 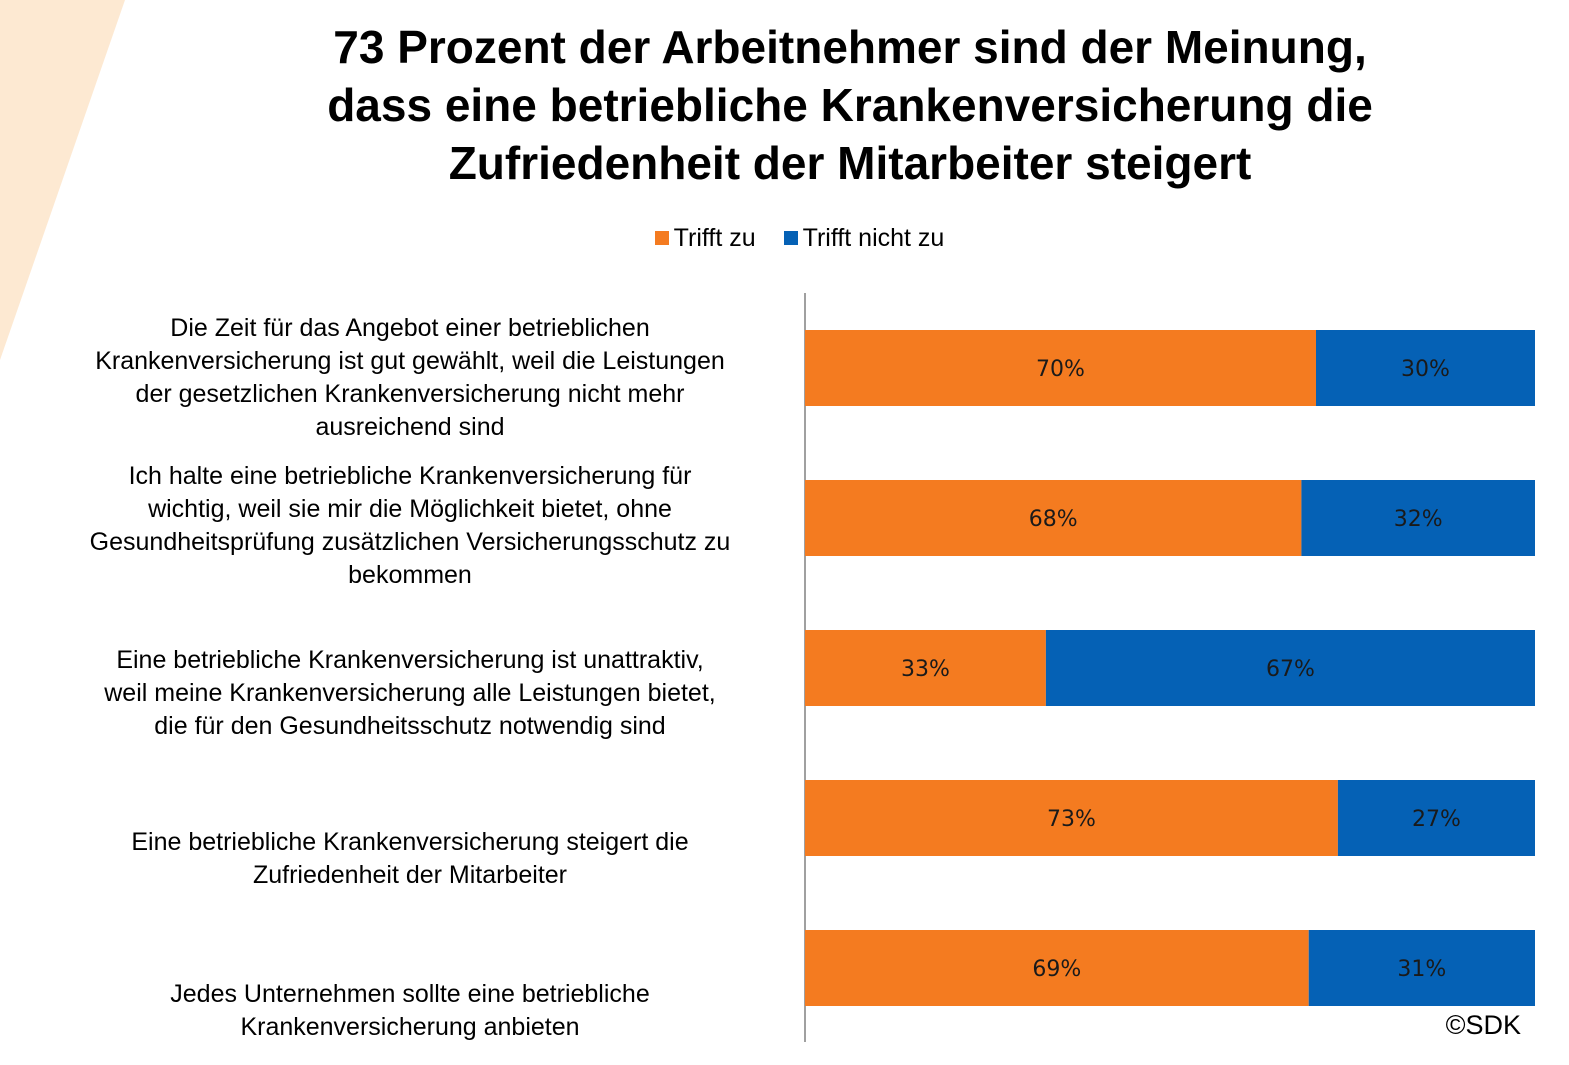 I want to click on category-label-1-line-4: ausreichend sind, so click(x=410, y=427).